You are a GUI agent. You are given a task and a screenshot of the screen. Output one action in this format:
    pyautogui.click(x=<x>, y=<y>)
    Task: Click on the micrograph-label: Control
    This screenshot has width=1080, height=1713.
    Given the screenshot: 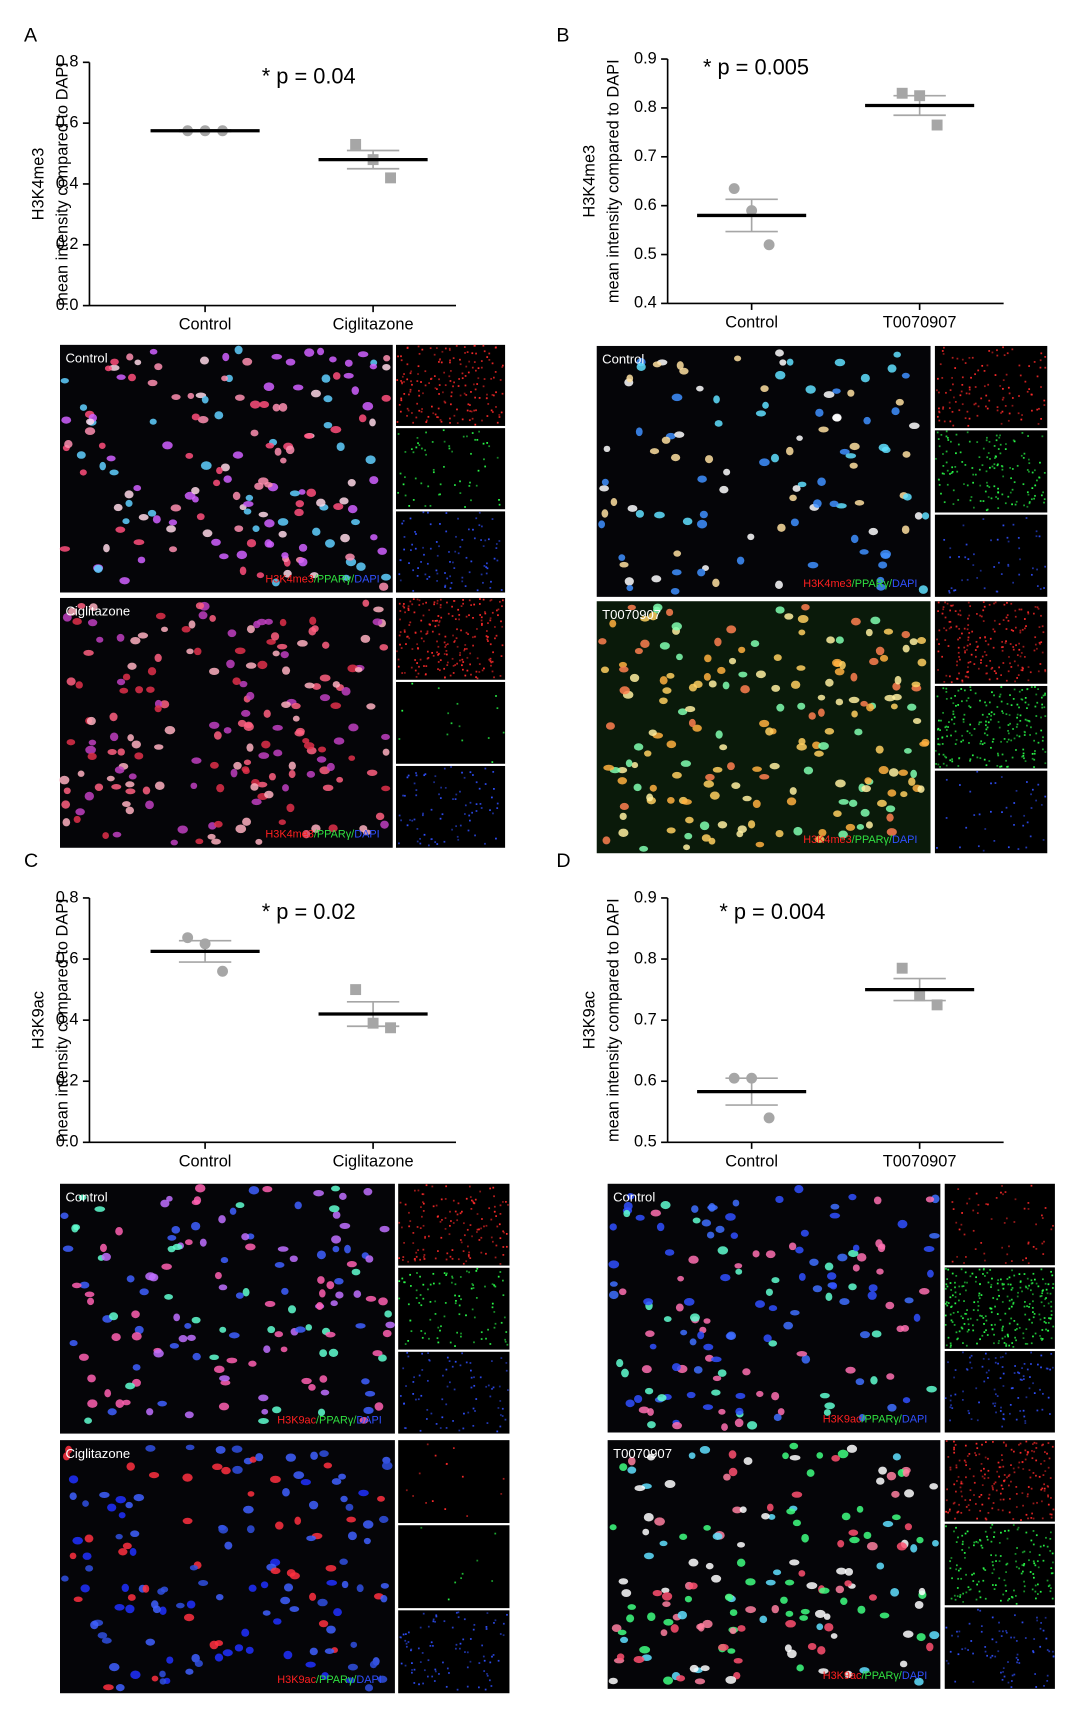 What is the action you would take?
    pyautogui.click(x=623, y=359)
    